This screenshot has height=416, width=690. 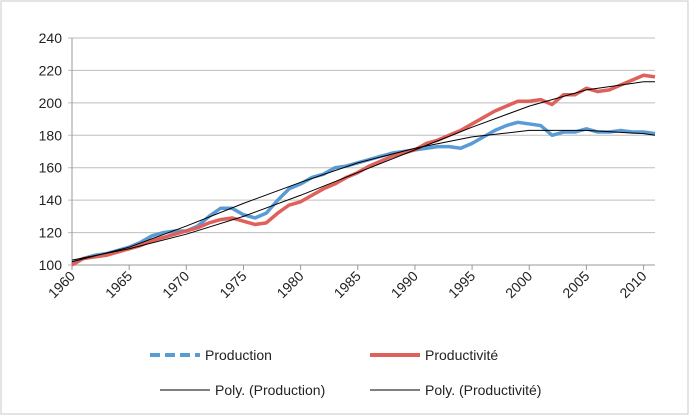 I want to click on legend-label: Productivité, so click(x=461, y=355).